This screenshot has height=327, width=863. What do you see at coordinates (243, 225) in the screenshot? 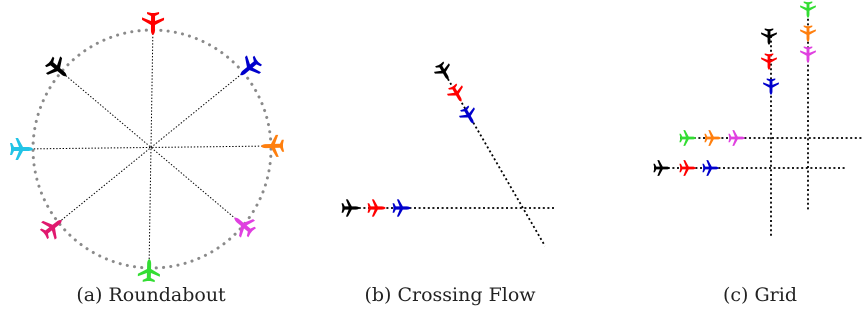
I see `aircraft-south-east-icon` at bounding box center [243, 225].